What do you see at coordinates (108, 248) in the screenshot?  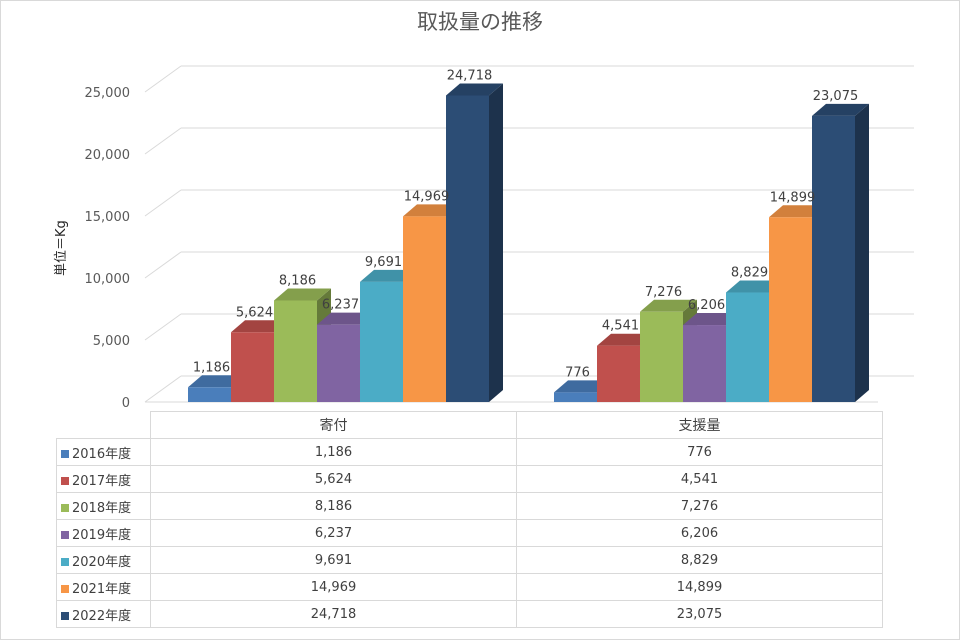 I see `y-axis-ticks: 0 5,000 10,000 15,000 20,000 25,000` at bounding box center [108, 248].